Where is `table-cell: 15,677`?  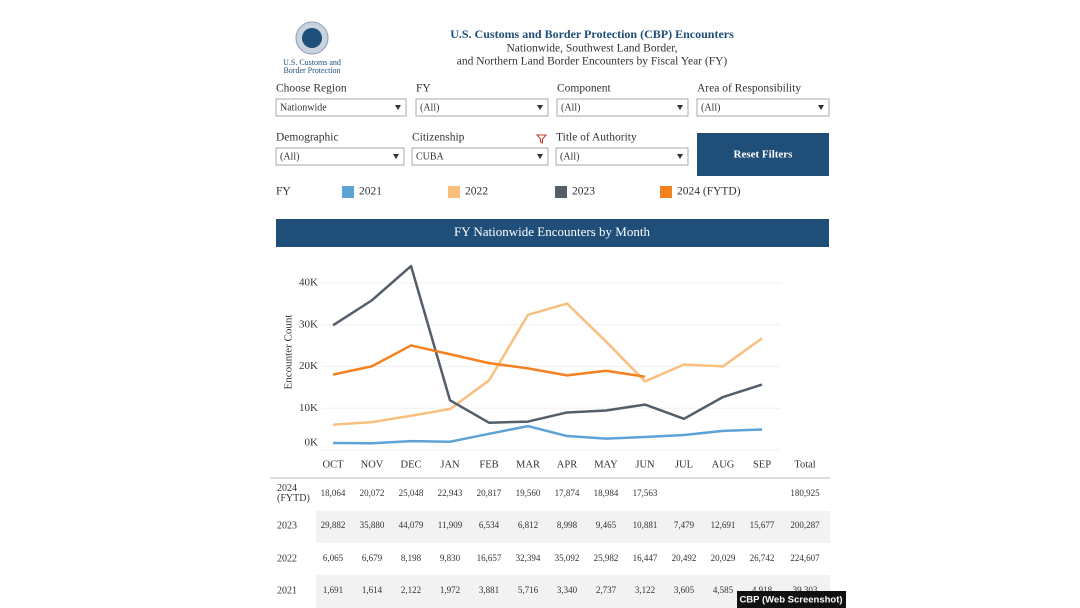
table-cell: 15,677 is located at coordinates (762, 525).